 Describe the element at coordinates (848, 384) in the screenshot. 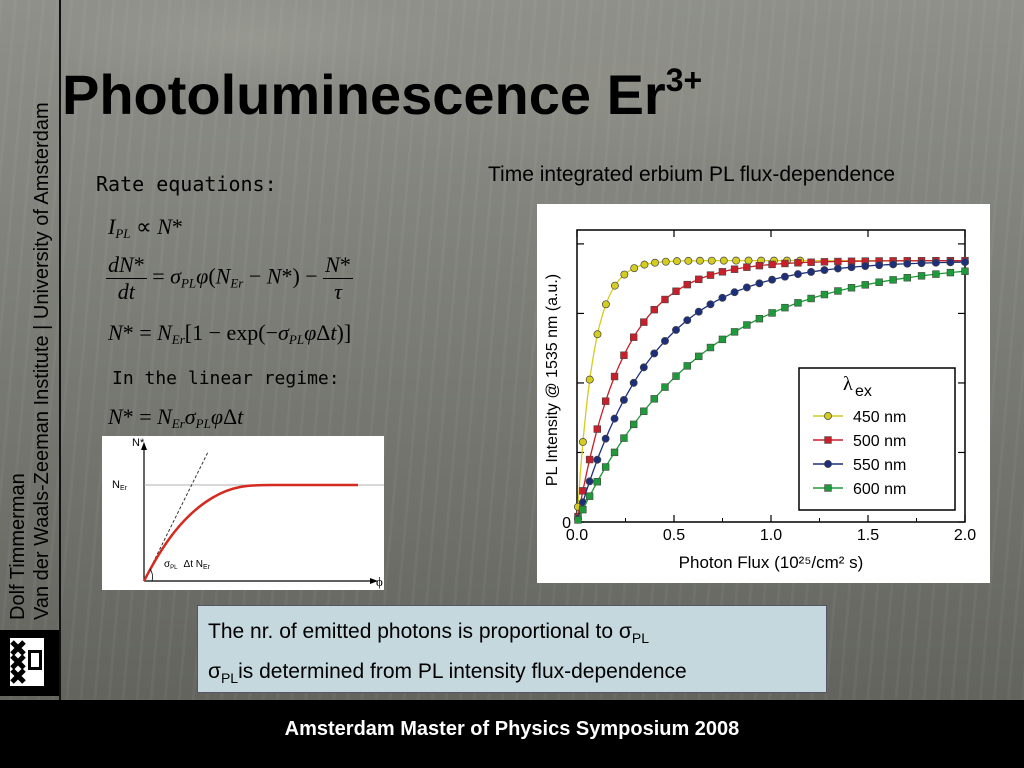

I see `legend-title: λ` at that location.